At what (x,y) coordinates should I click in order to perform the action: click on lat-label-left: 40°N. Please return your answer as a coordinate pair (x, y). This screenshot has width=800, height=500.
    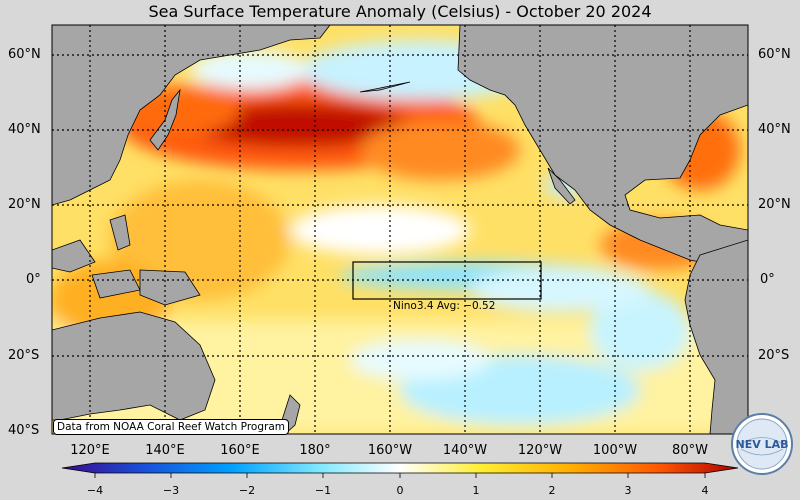
    Looking at the image, I should click on (24, 129).